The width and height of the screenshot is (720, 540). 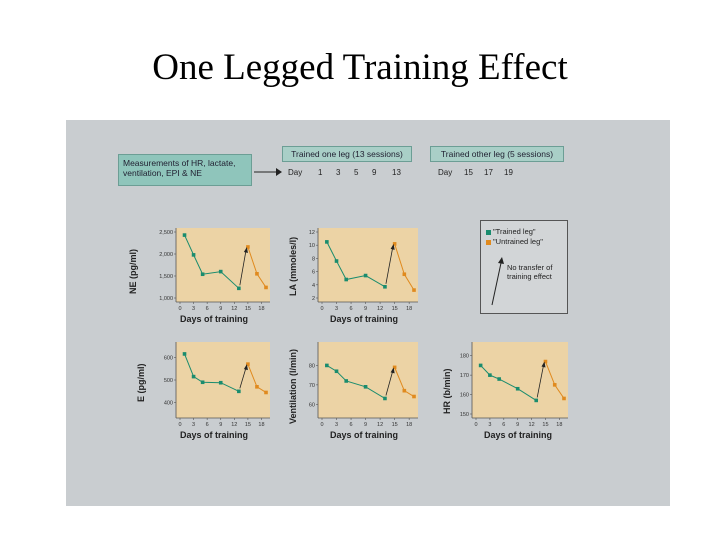 What do you see at coordinates (518, 241) in the screenshot?
I see `legend-untrained-label: "Untrained leg"` at bounding box center [518, 241].